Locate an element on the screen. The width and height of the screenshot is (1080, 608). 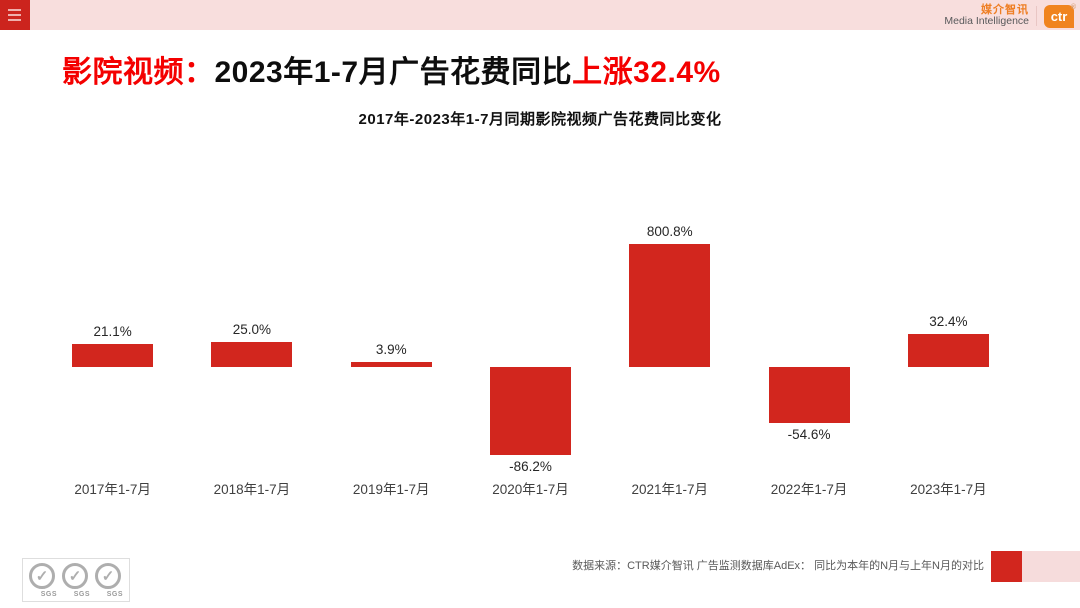
brand-name-cn: 媒介智讯 is located at coordinates (1005, 9).